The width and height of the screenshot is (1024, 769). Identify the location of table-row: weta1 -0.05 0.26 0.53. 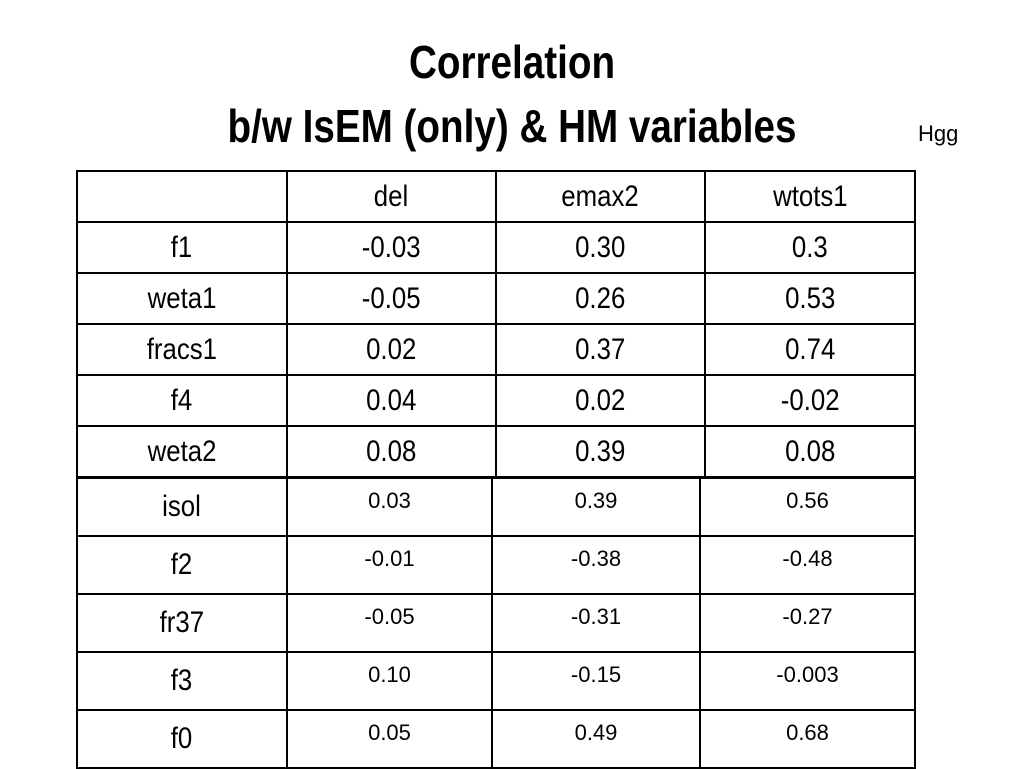
(496, 298).